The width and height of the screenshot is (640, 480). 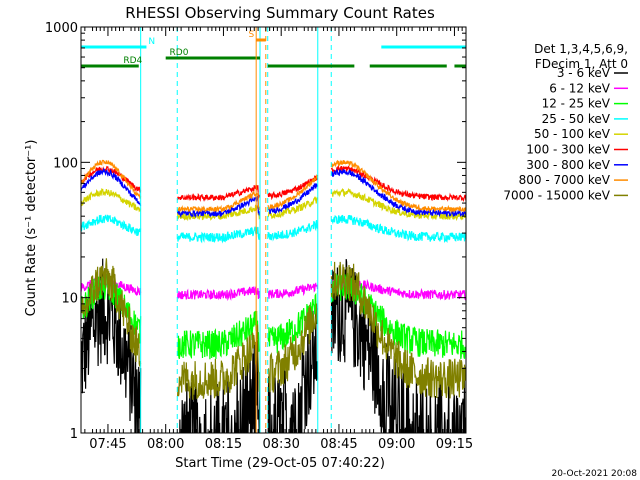 I want to click on flag-label-s: S, so click(x=251, y=35).